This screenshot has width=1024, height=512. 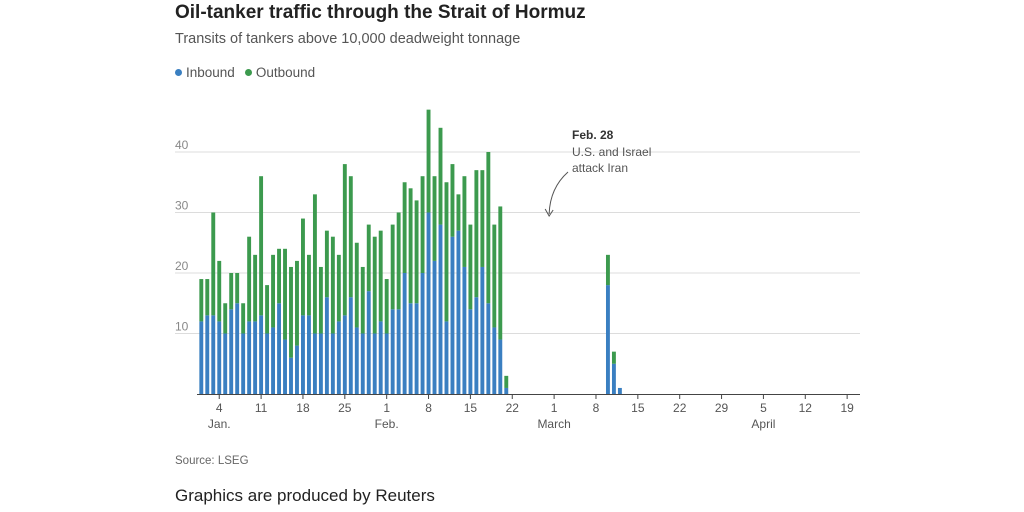 What do you see at coordinates (219, 408) in the screenshot?
I see `x-tick-label: 4` at bounding box center [219, 408].